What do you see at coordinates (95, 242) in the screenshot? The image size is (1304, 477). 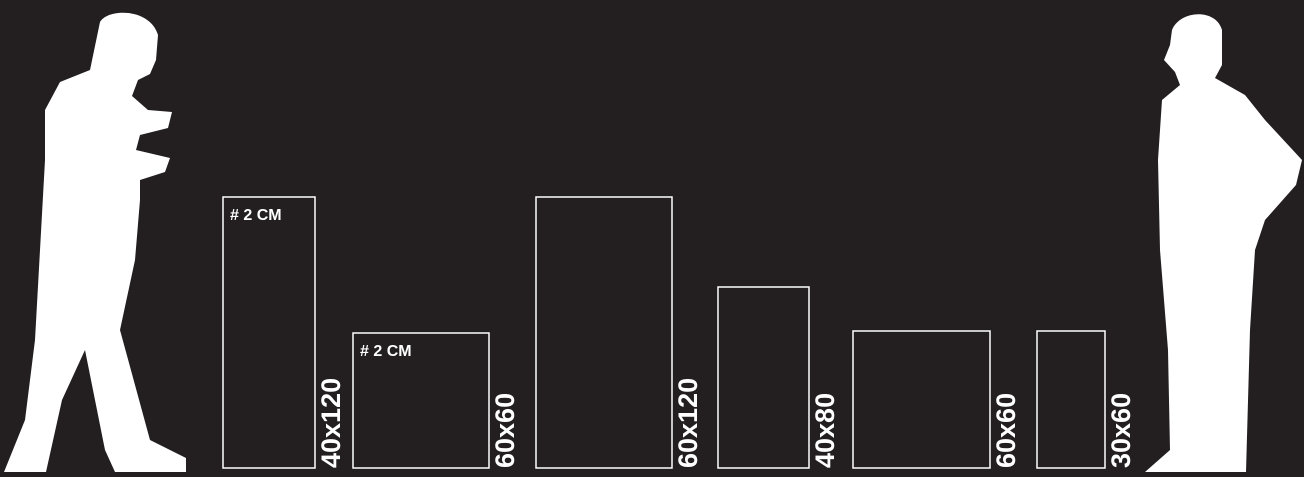 I see `left-silhouette` at bounding box center [95, 242].